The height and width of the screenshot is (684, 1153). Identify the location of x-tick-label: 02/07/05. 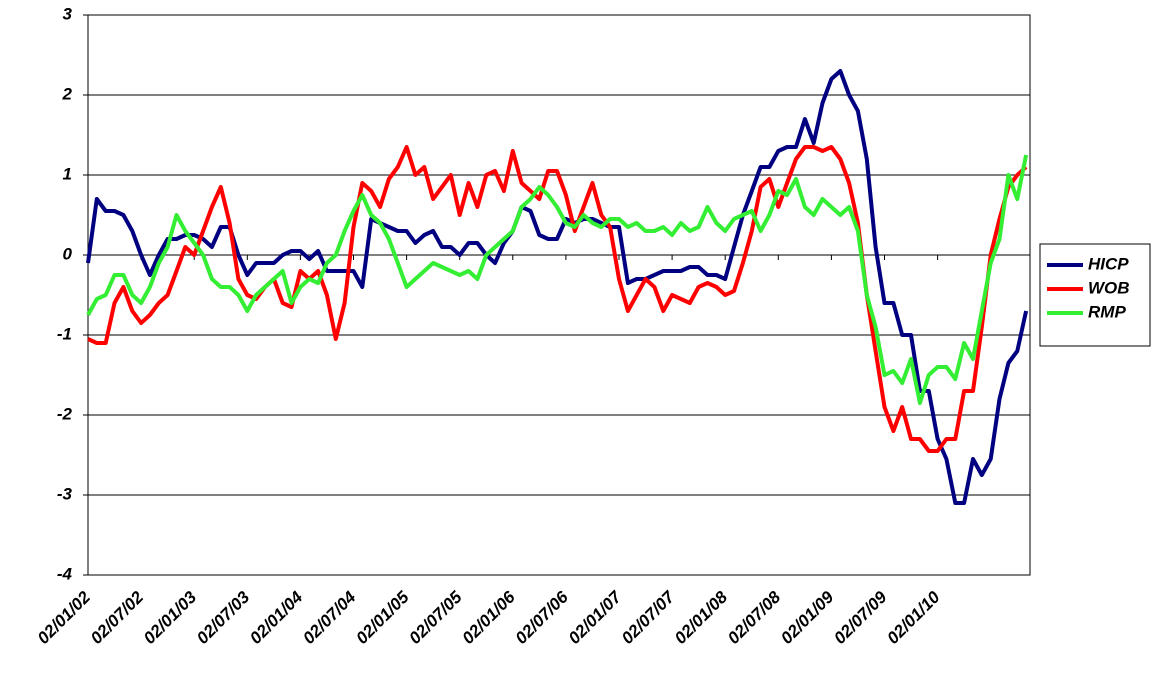
(435, 617).